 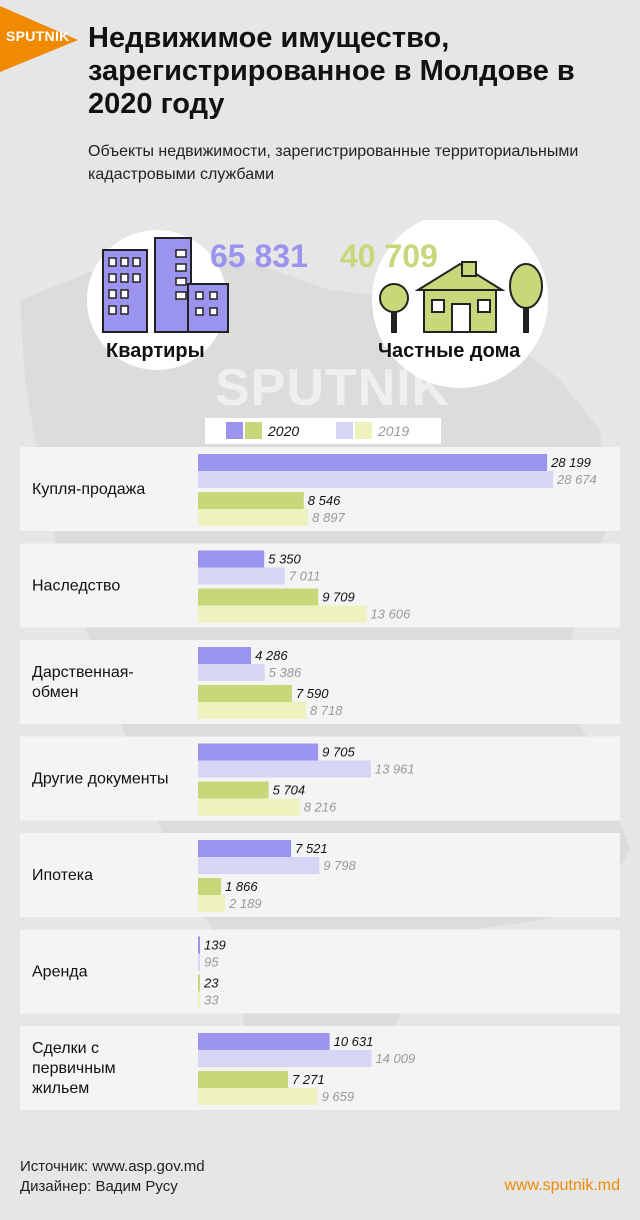 I want to click on watermark-text: SPUTNIK, so click(x=333, y=388).